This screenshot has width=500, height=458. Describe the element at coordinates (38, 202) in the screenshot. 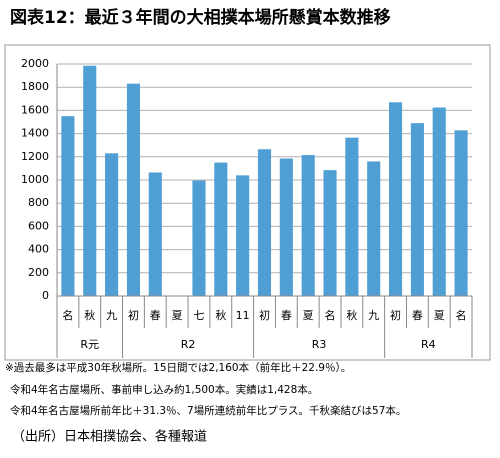

I see `y-tick-label: 800` at that location.